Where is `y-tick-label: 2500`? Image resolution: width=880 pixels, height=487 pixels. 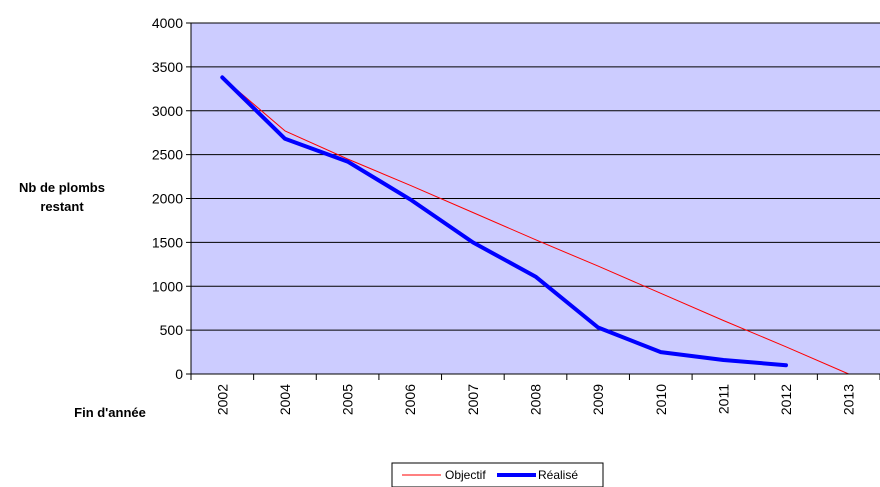 y-tick-label: 2500 is located at coordinates (167, 155).